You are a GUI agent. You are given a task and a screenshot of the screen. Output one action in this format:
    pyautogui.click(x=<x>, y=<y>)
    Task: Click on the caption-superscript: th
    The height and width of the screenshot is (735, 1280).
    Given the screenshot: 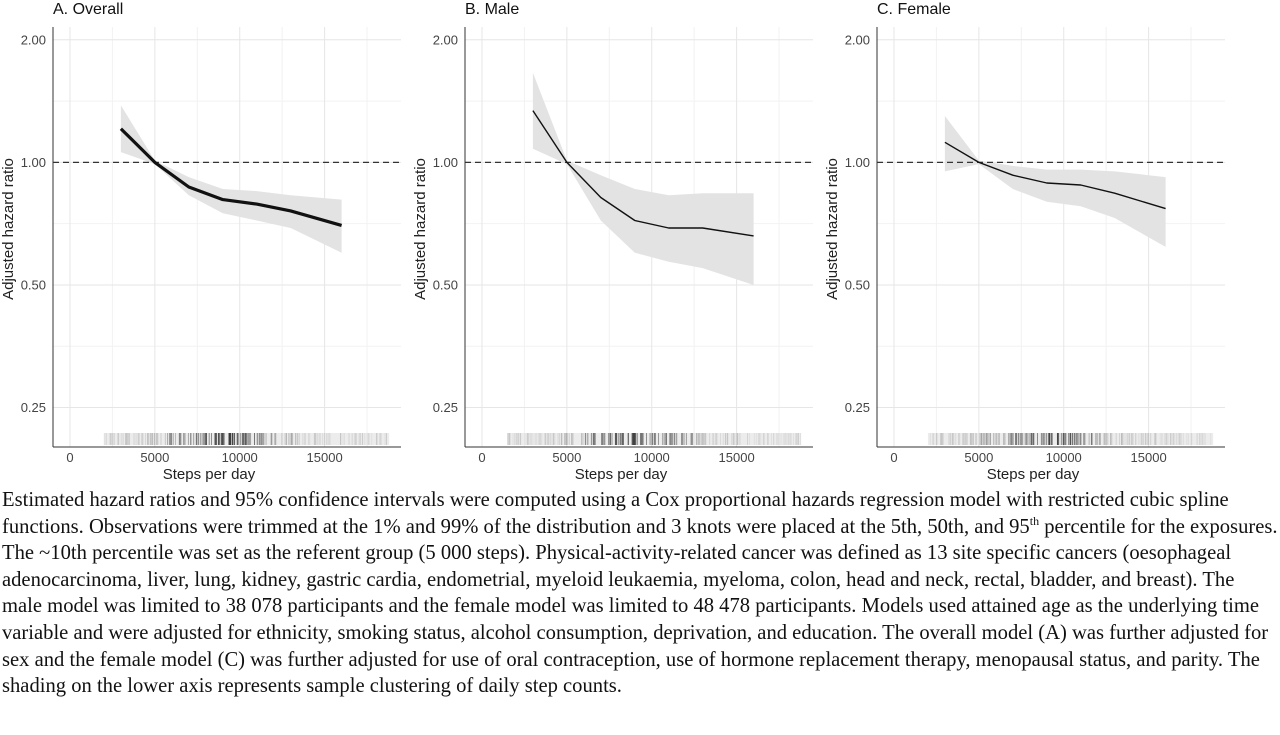 What is the action you would take?
    pyautogui.click(x=1034, y=520)
    